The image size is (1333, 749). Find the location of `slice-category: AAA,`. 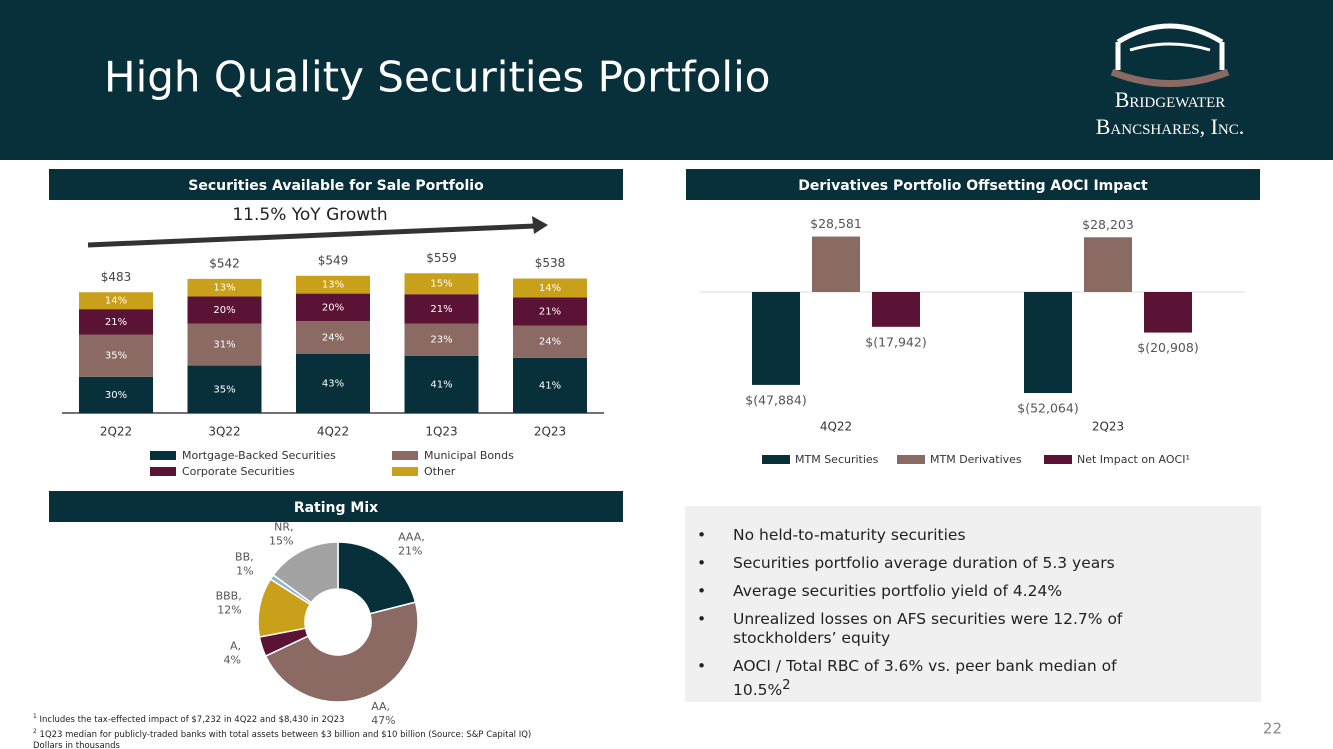

slice-category: AAA, is located at coordinates (411, 537).